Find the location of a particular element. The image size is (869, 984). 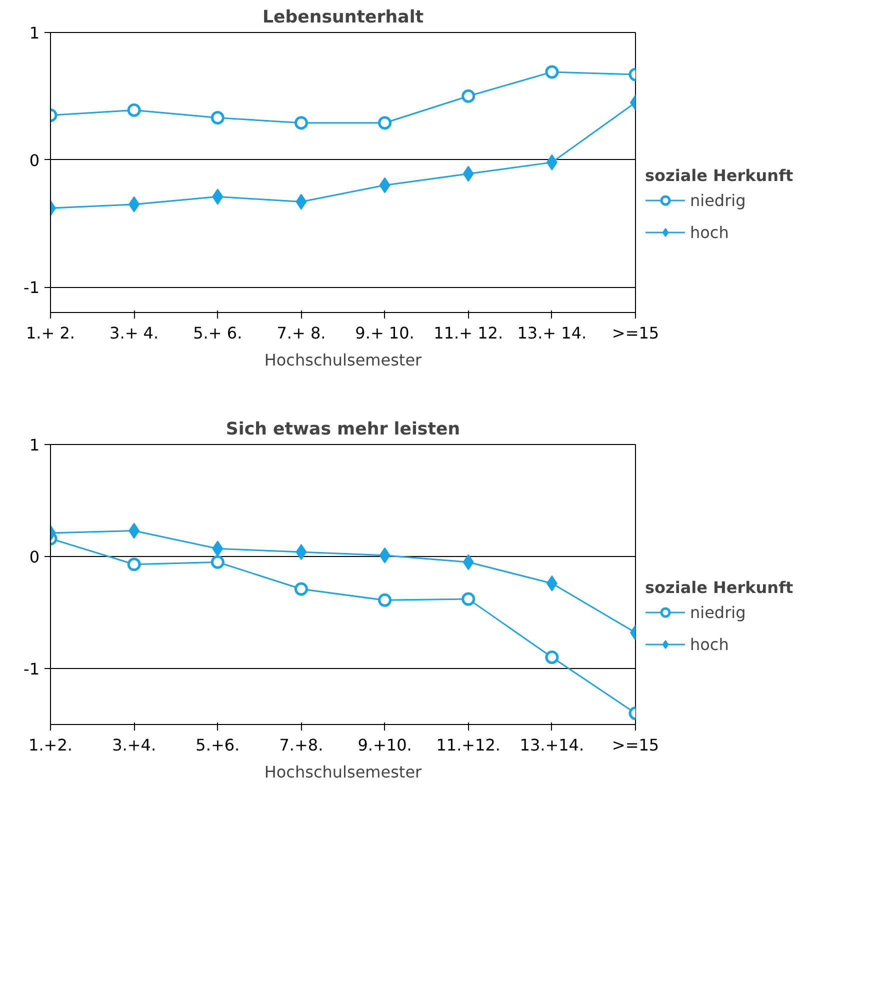

x-tick-label: 3.+ 4. is located at coordinates (134, 333).